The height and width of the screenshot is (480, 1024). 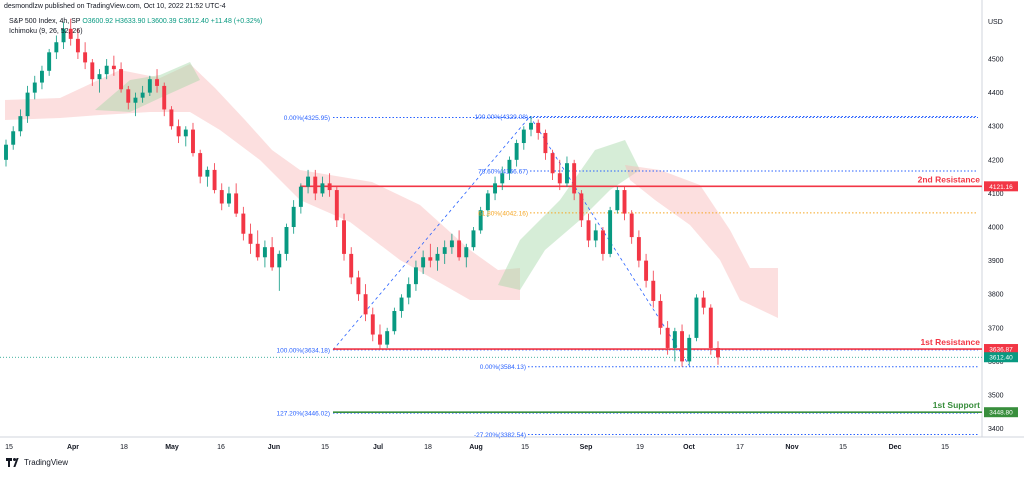 I want to click on x-tick-label: Oct, so click(x=689, y=447).